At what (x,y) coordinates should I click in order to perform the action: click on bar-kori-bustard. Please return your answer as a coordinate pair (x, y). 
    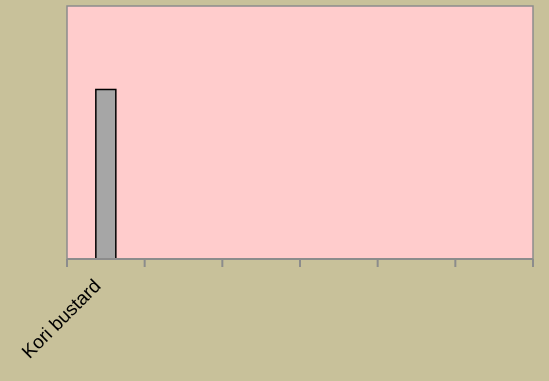
    Looking at the image, I should click on (106, 174).